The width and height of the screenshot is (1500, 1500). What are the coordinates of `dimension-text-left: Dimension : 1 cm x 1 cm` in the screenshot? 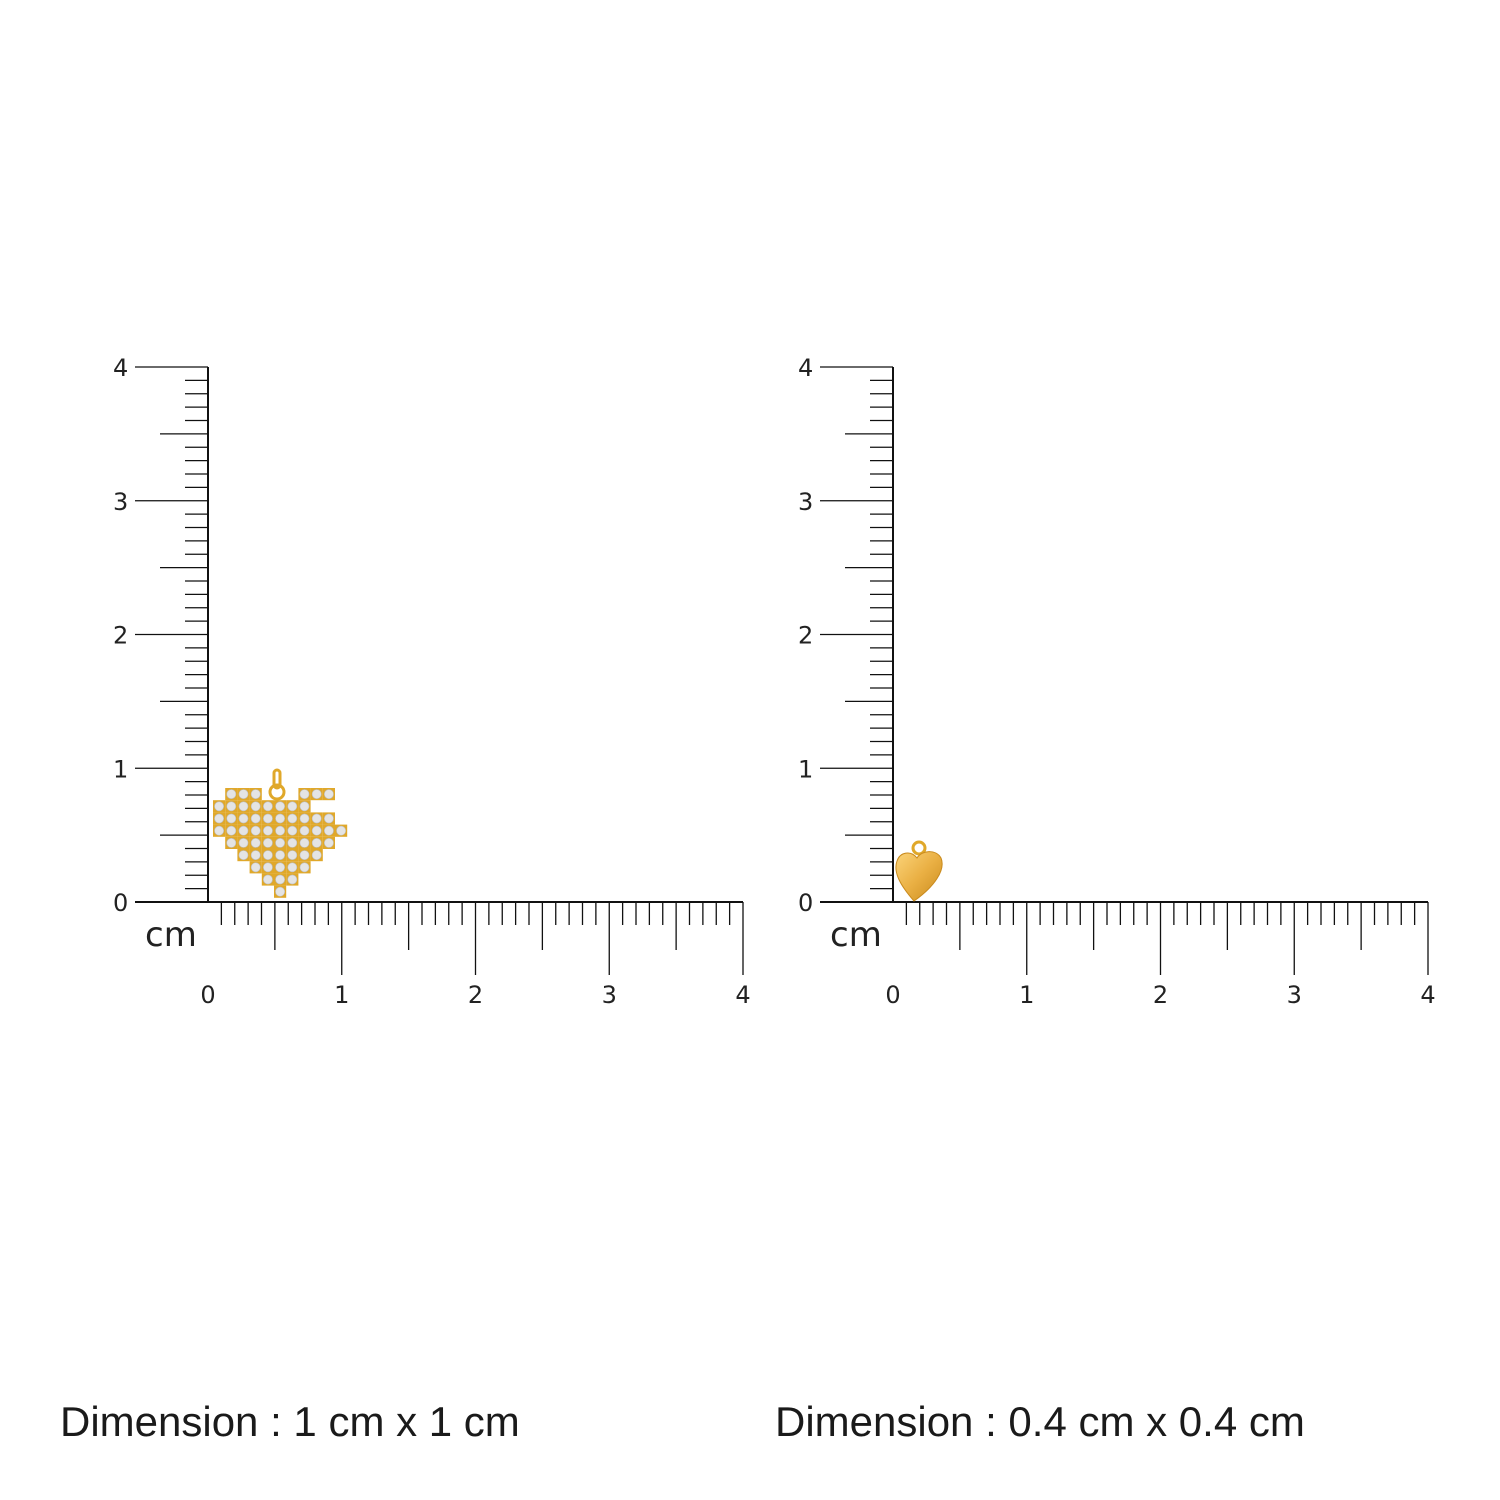 It's located at (290, 1421).